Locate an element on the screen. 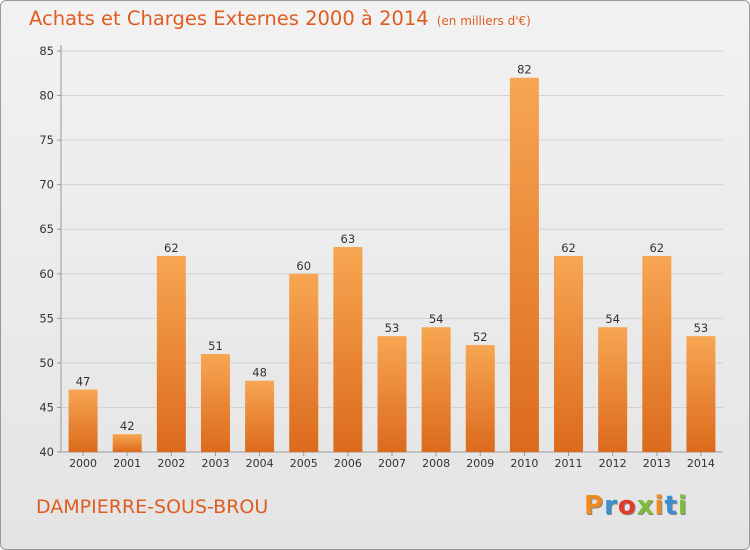 This screenshot has height=550, width=750. x-tick-label: 2007 is located at coordinates (392, 463).